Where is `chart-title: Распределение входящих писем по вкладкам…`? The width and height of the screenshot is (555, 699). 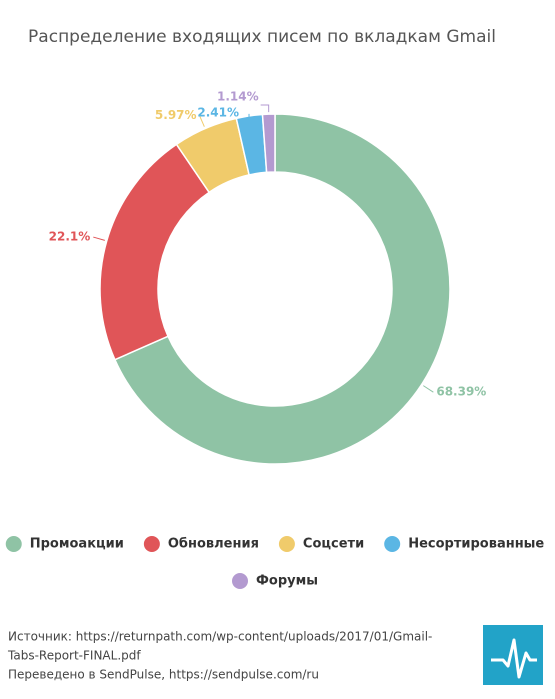
chart-title: Распределение входящих писем по вкладкам… is located at coordinates (262, 37).